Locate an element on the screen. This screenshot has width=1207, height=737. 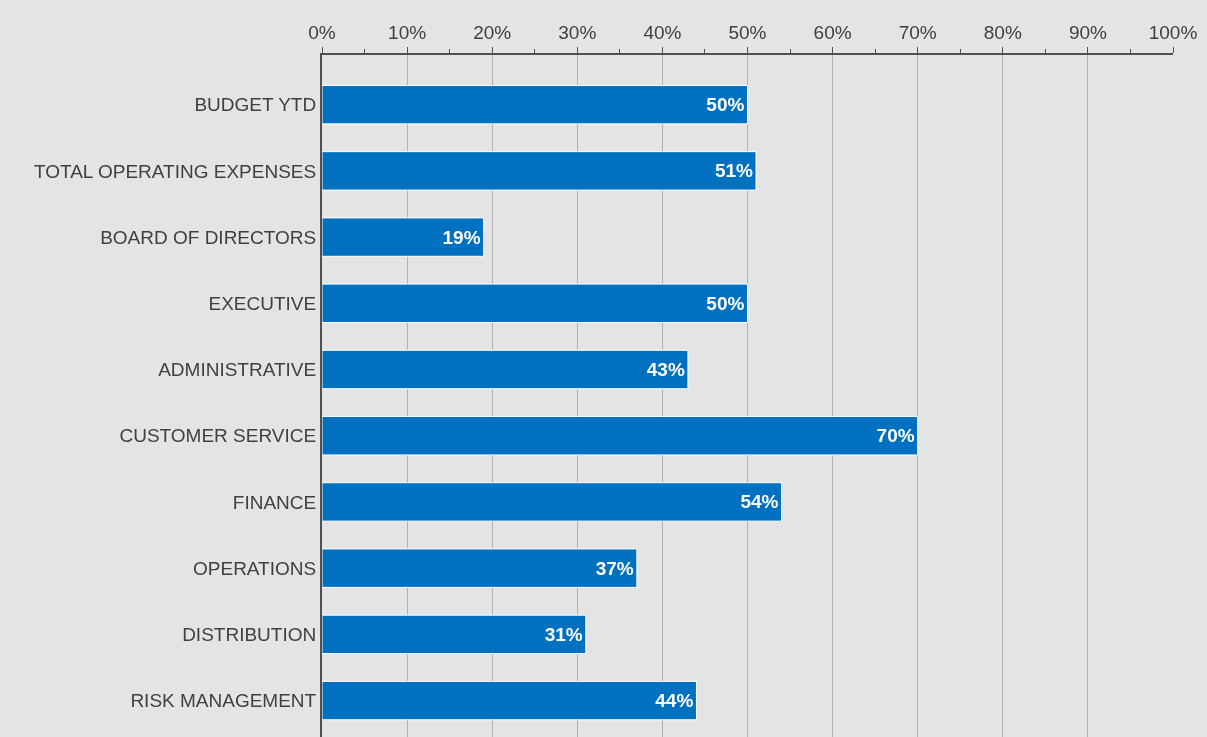
y-tick-label: EXECUTIVE is located at coordinates (262, 303).